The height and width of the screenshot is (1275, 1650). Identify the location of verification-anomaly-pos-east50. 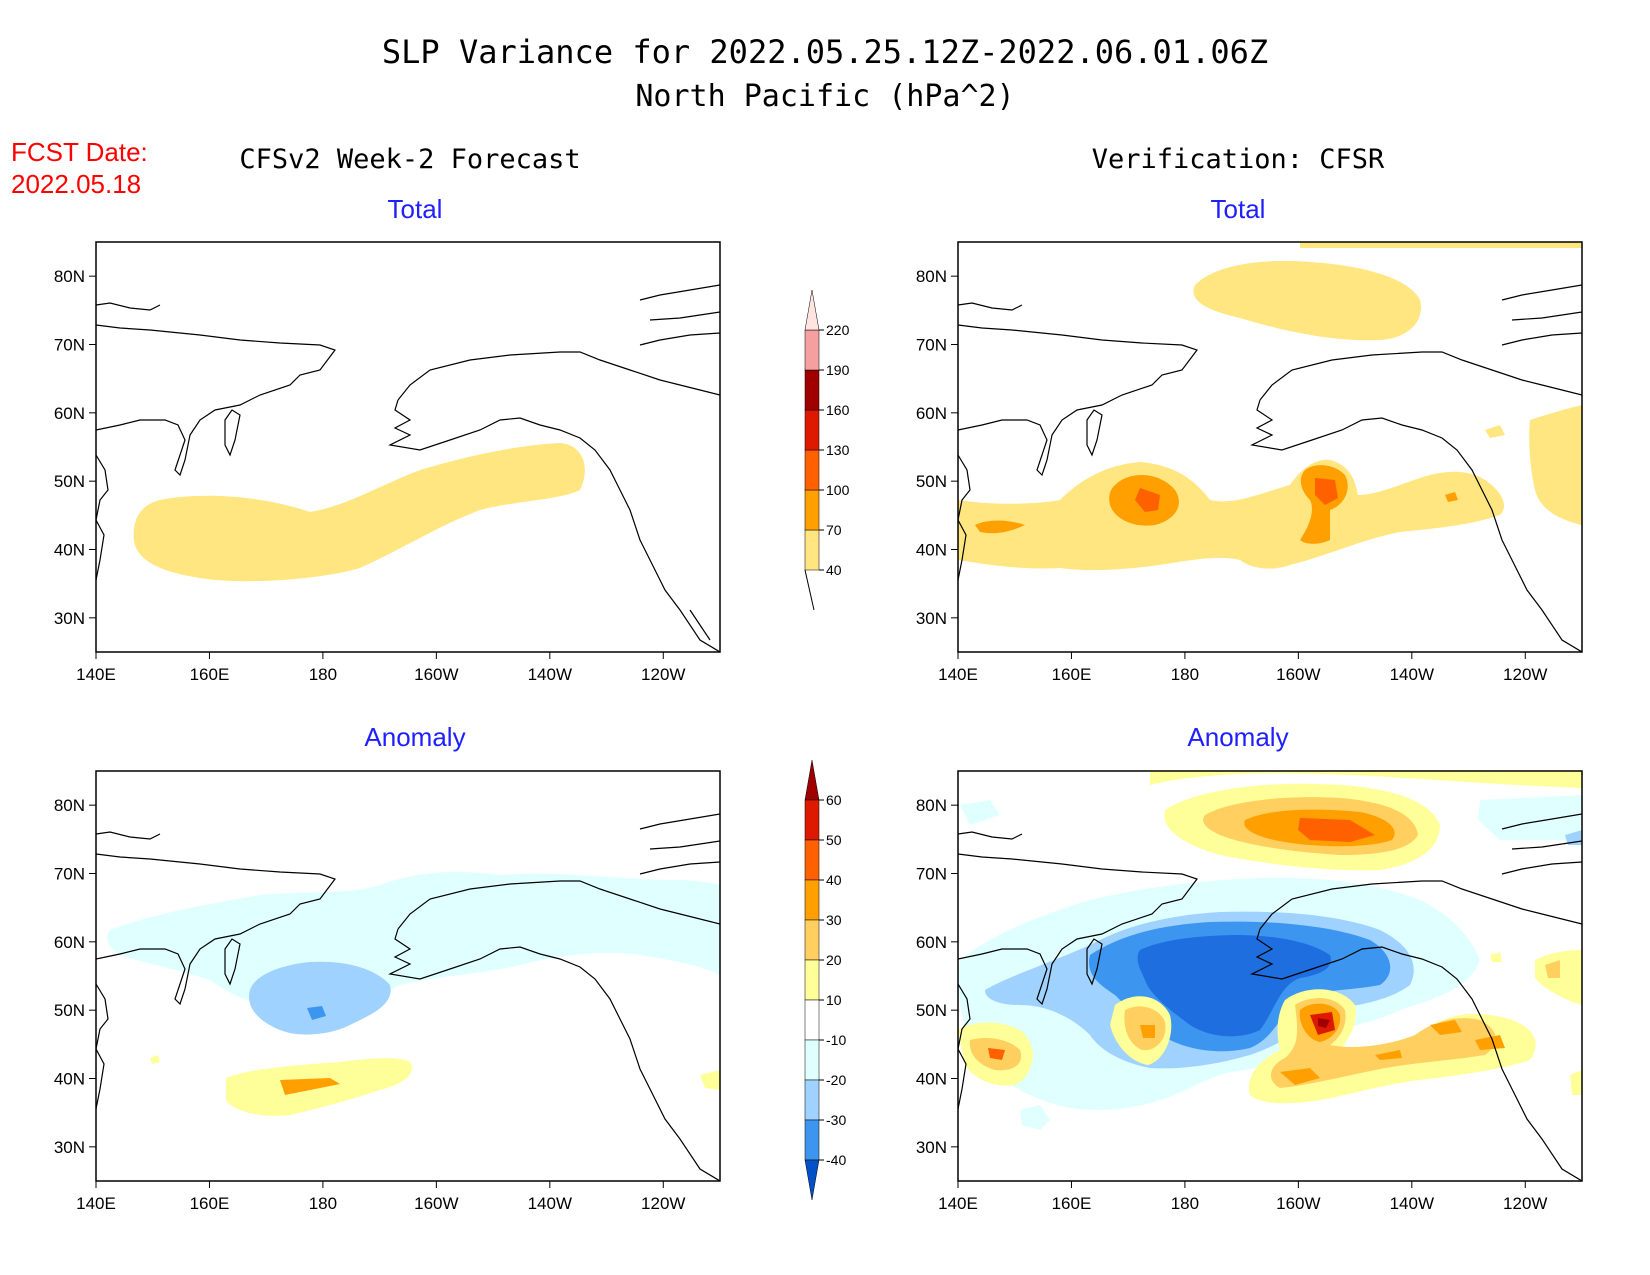
(1324, 1023).